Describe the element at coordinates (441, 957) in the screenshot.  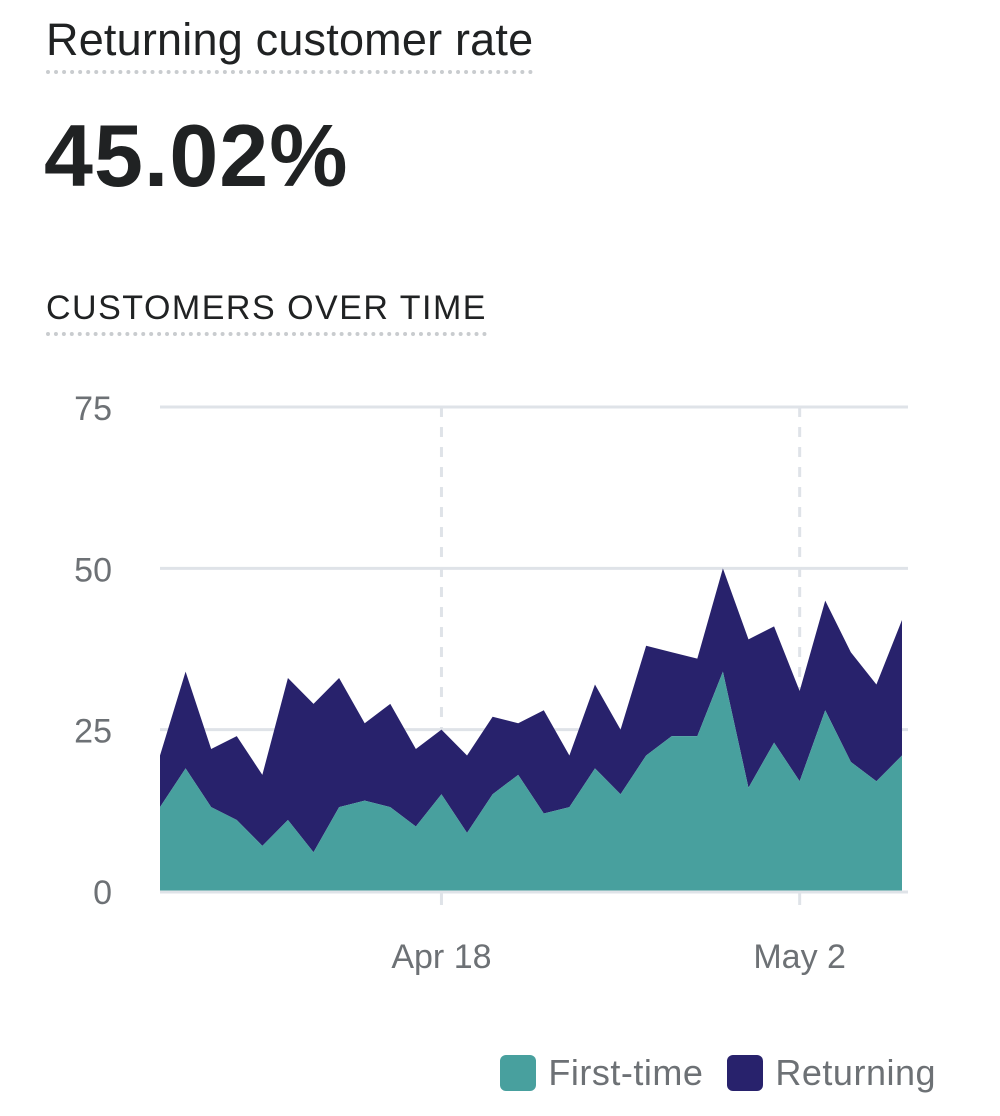
I see `x-tick-label: Apr 18` at that location.